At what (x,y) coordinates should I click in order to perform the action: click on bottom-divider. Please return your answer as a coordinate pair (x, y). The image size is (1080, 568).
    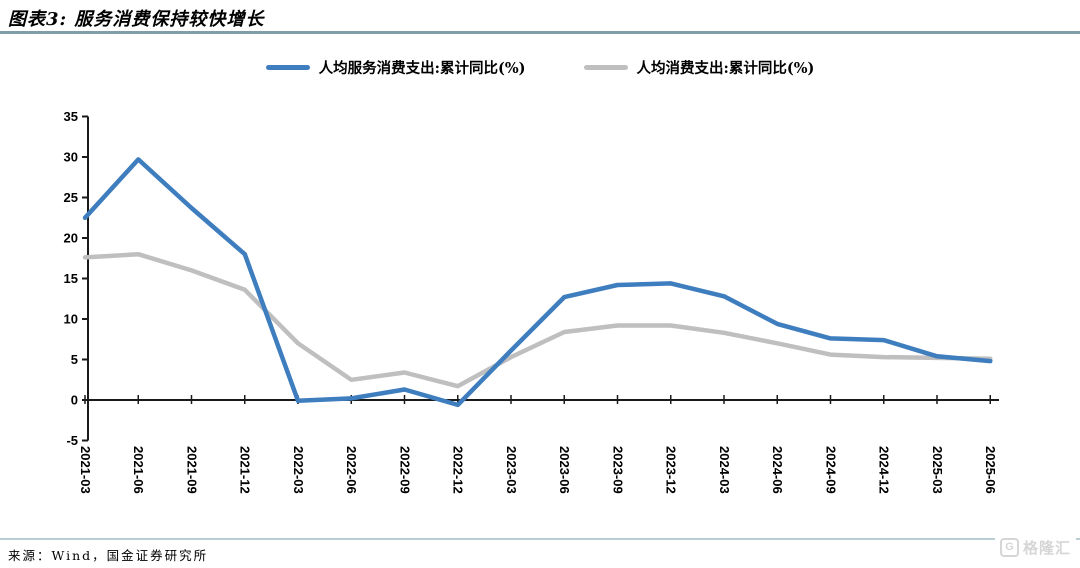
    Looking at the image, I should click on (540, 539).